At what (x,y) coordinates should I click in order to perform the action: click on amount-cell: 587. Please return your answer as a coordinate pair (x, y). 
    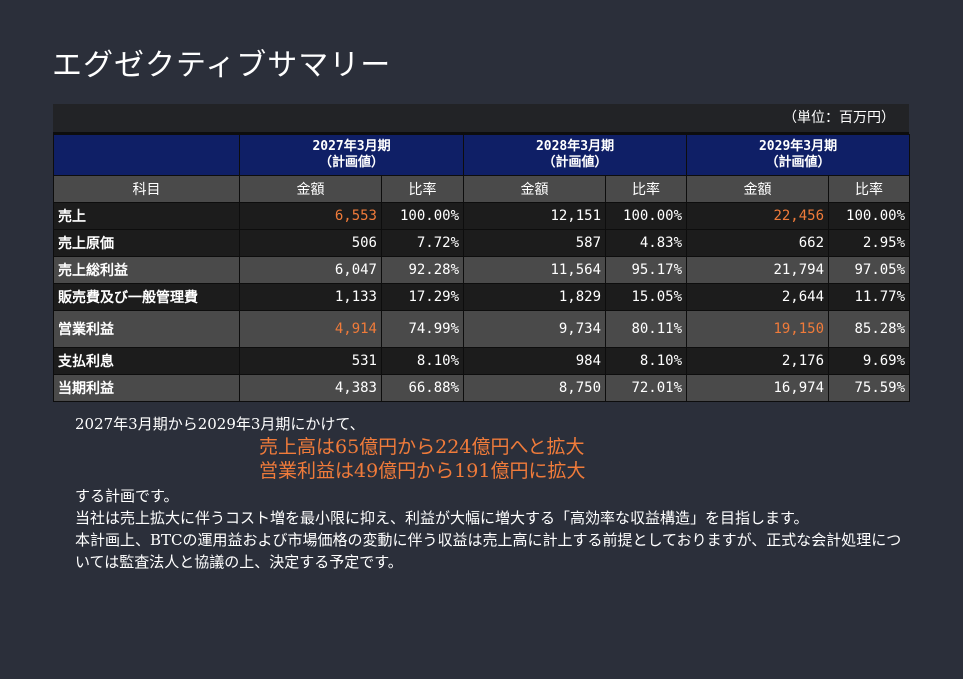
    Looking at the image, I should click on (535, 243).